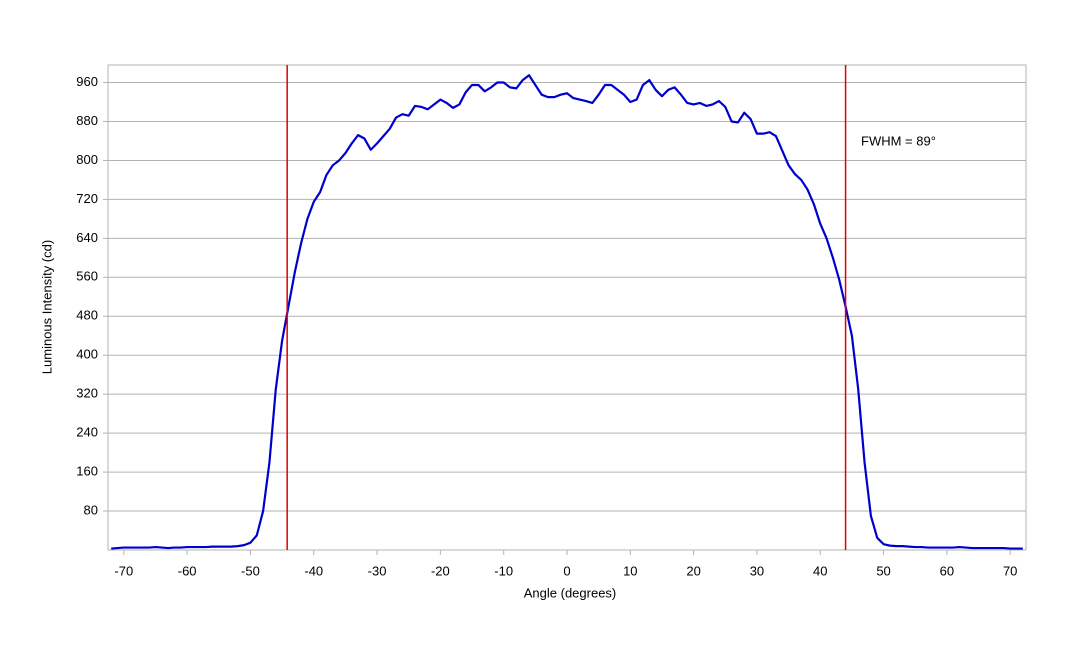  What do you see at coordinates (187, 570) in the screenshot?
I see `x-tick-label: -60` at bounding box center [187, 570].